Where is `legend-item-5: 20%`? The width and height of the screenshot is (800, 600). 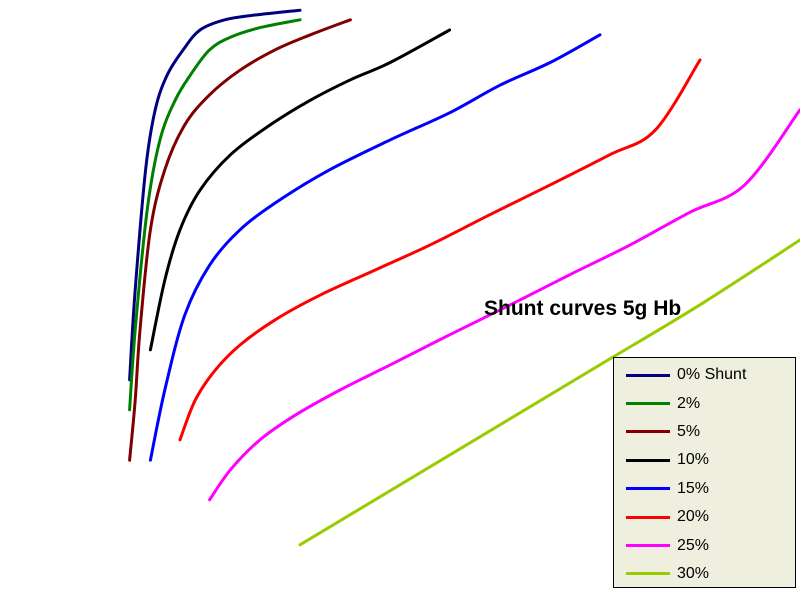 legend-item-5: 20% is located at coordinates (704, 517).